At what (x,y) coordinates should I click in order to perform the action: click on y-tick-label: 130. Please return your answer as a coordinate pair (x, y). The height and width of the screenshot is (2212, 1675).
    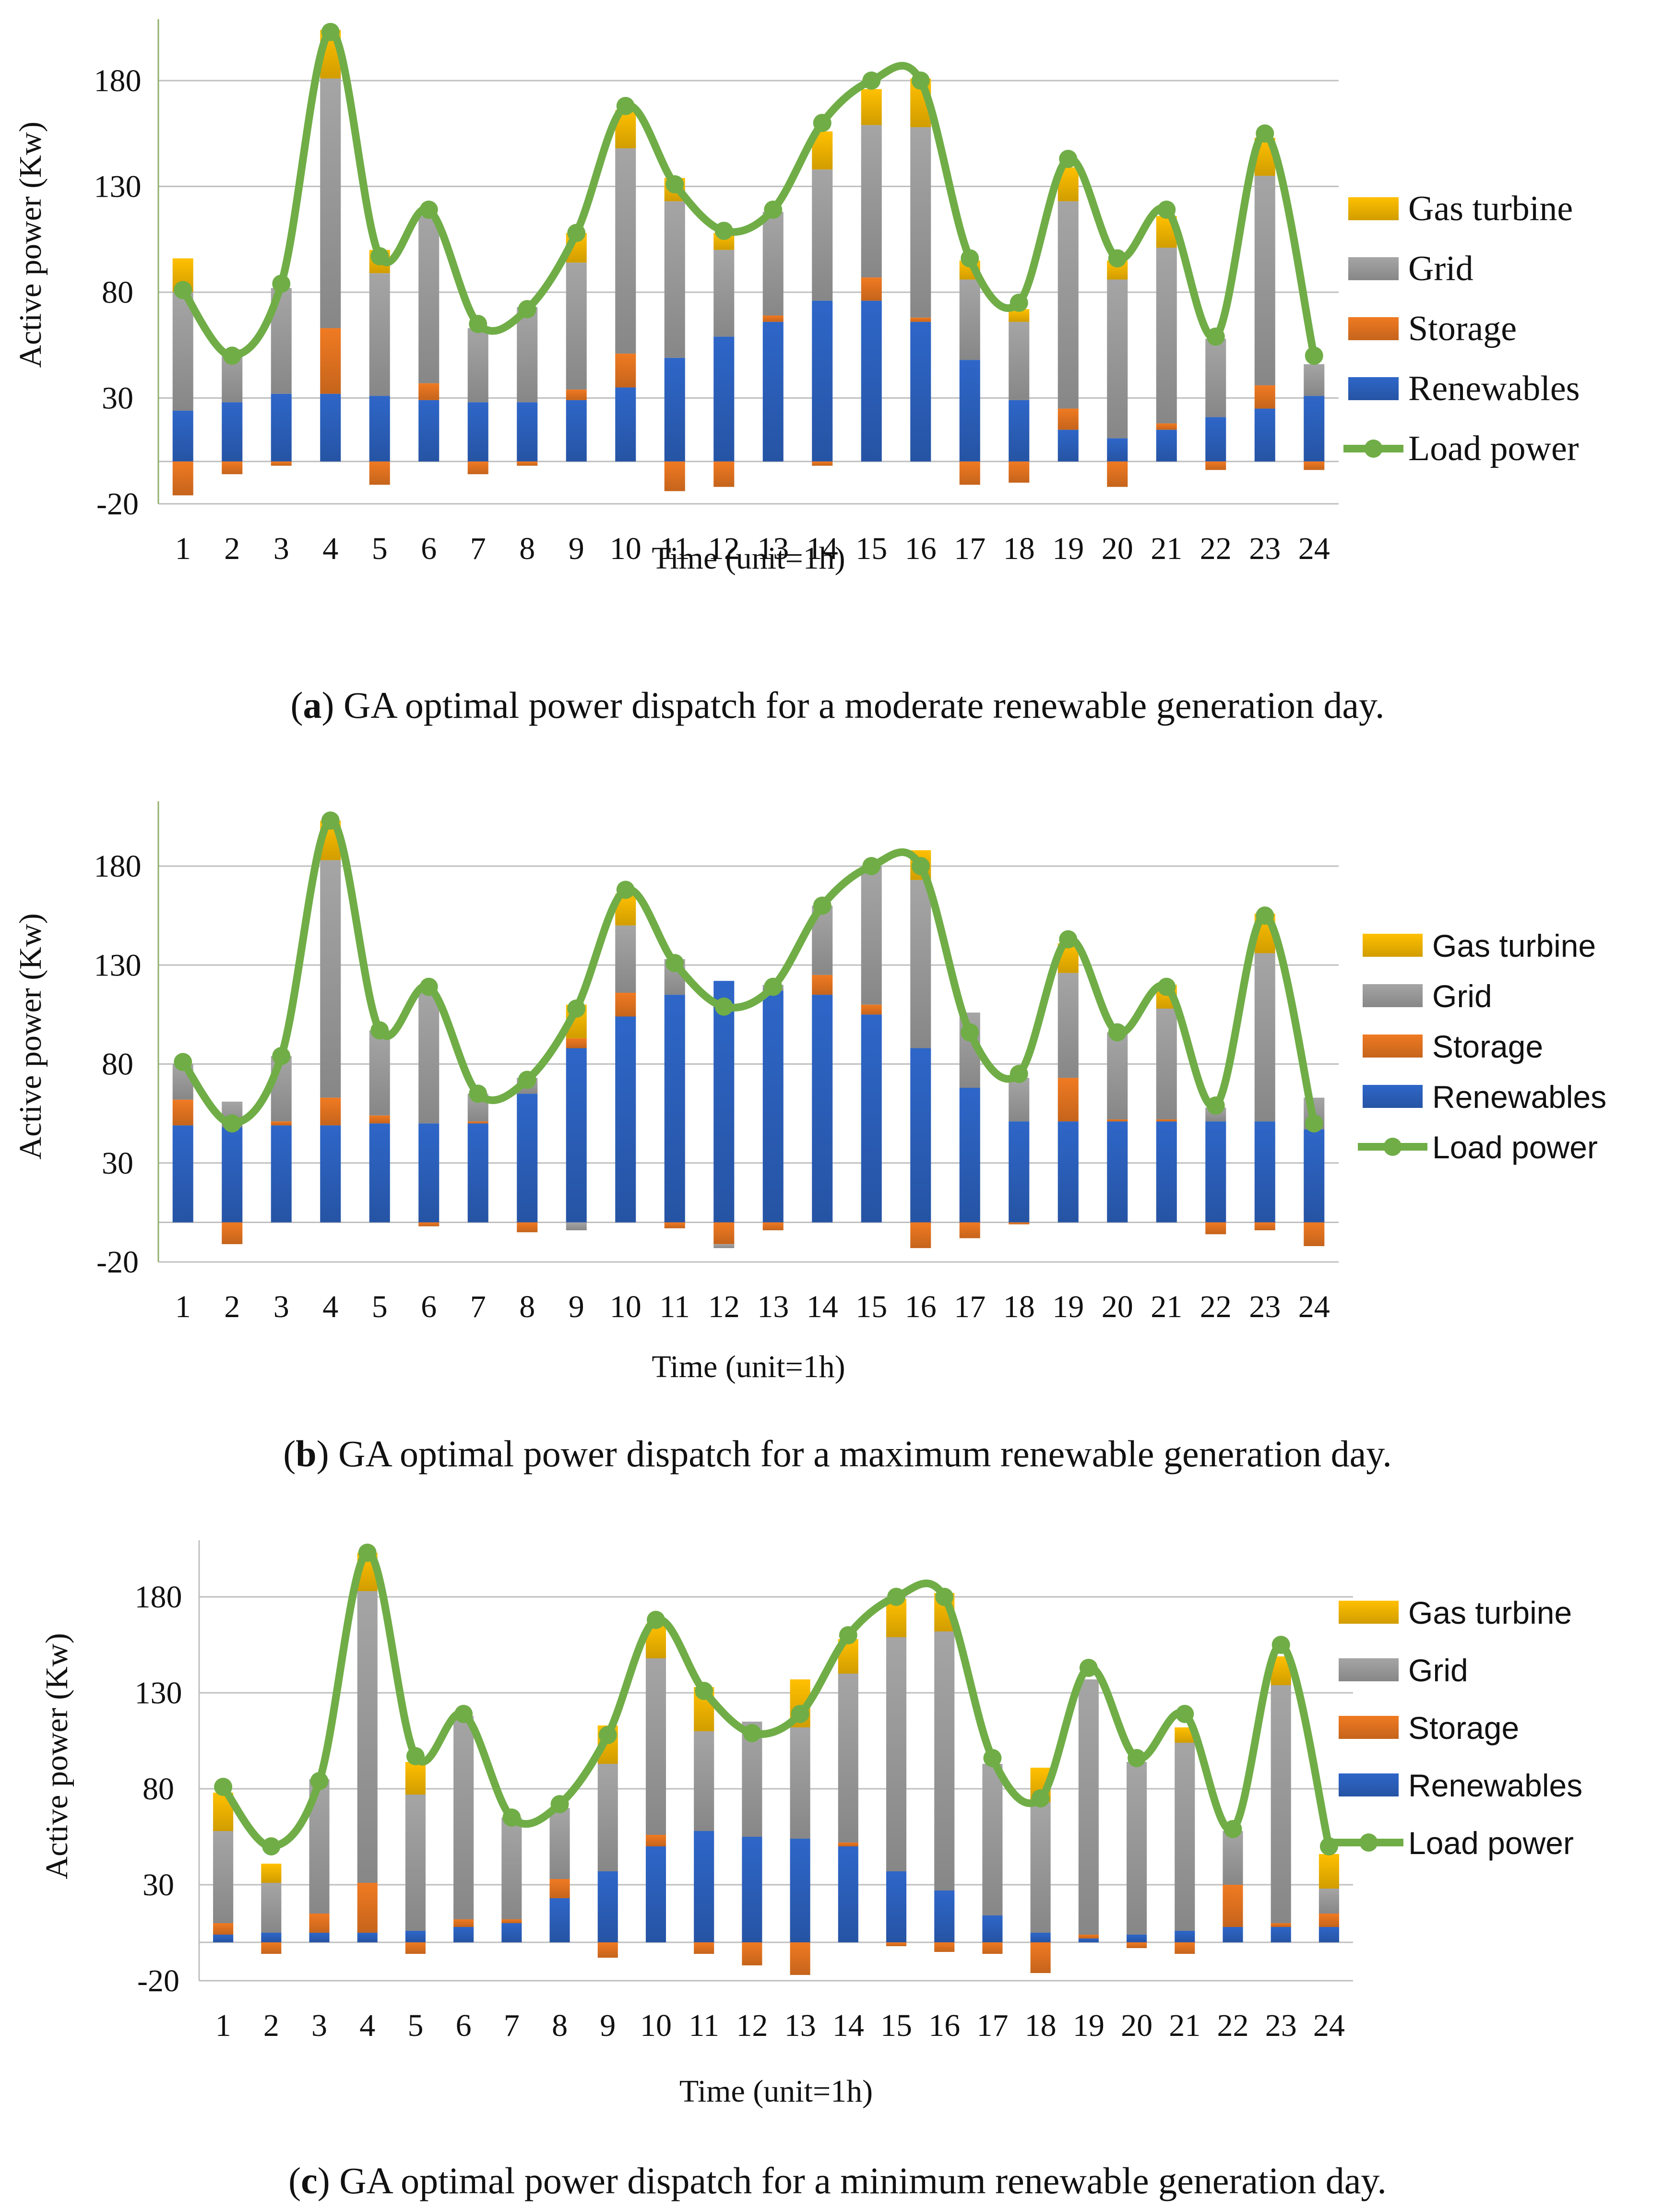
    Looking at the image, I should click on (159, 1693).